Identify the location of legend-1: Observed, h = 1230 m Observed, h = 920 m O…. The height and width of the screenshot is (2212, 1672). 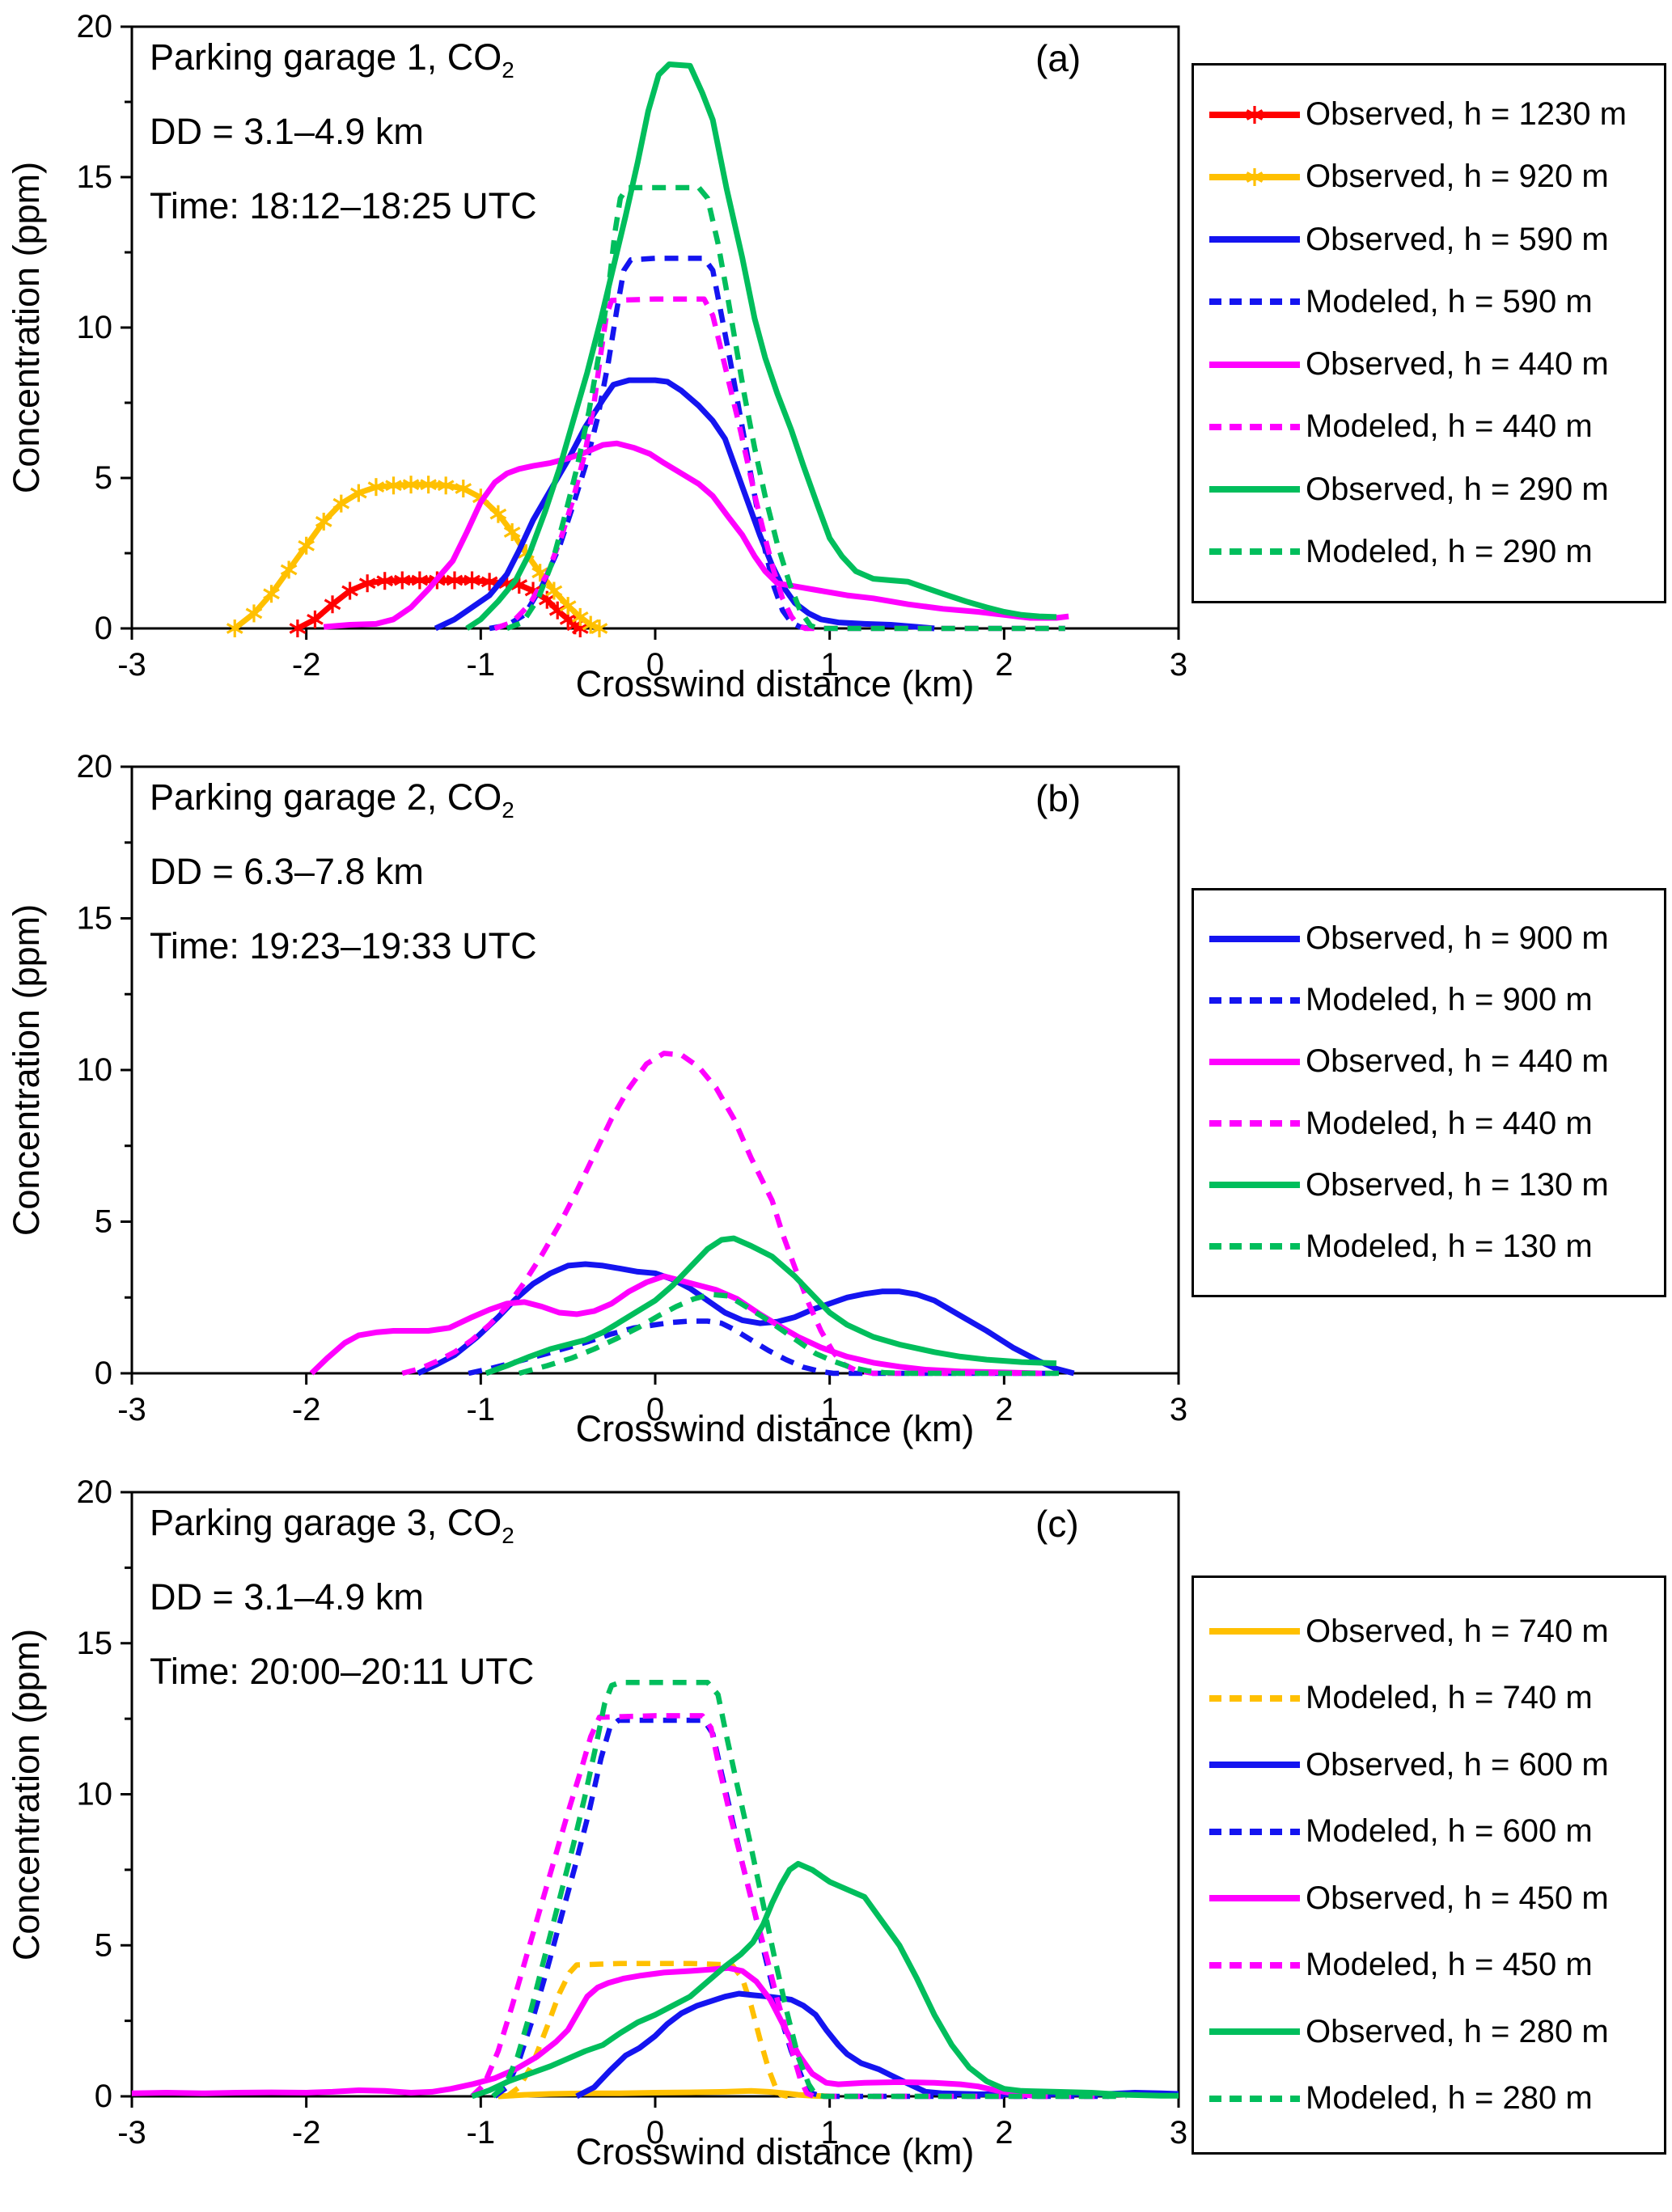
(1429, 333).